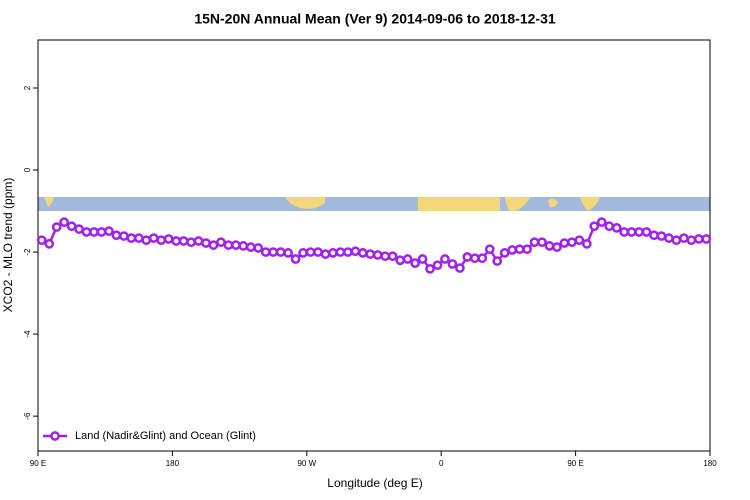 This screenshot has width=750, height=500. What do you see at coordinates (441, 463) in the screenshot?
I see `x-tick-label: 0` at bounding box center [441, 463].